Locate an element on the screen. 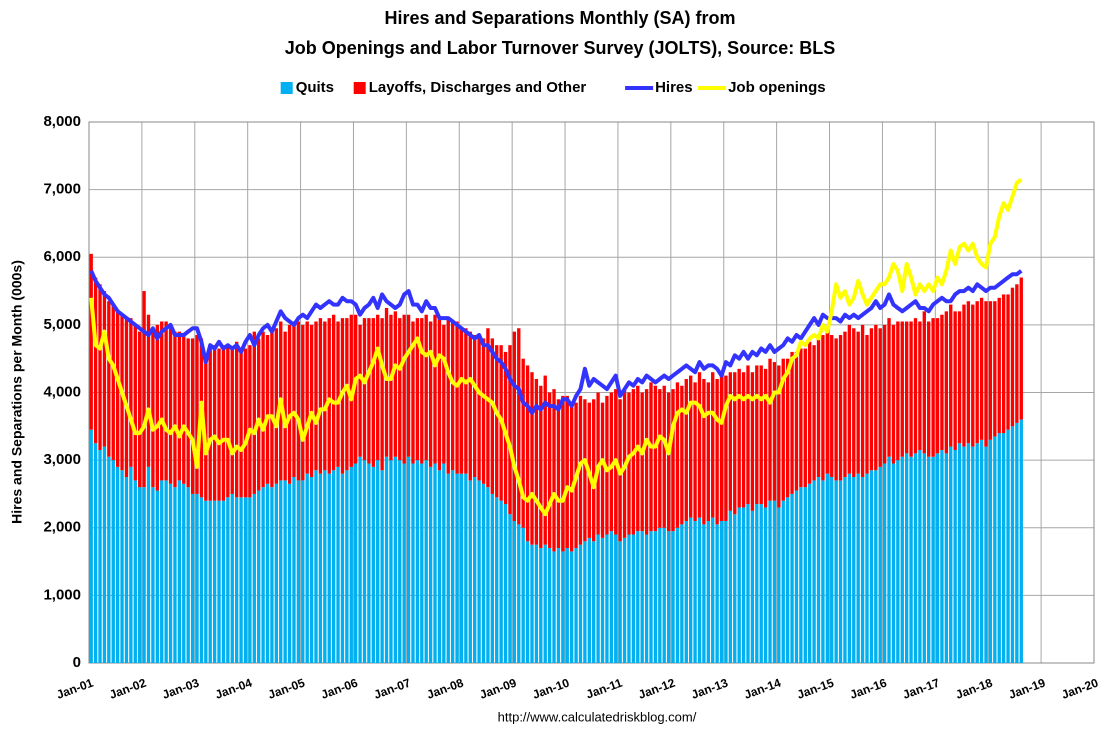 The height and width of the screenshot is (734, 1120). y-tick-label: 0 is located at coordinates (77, 662).